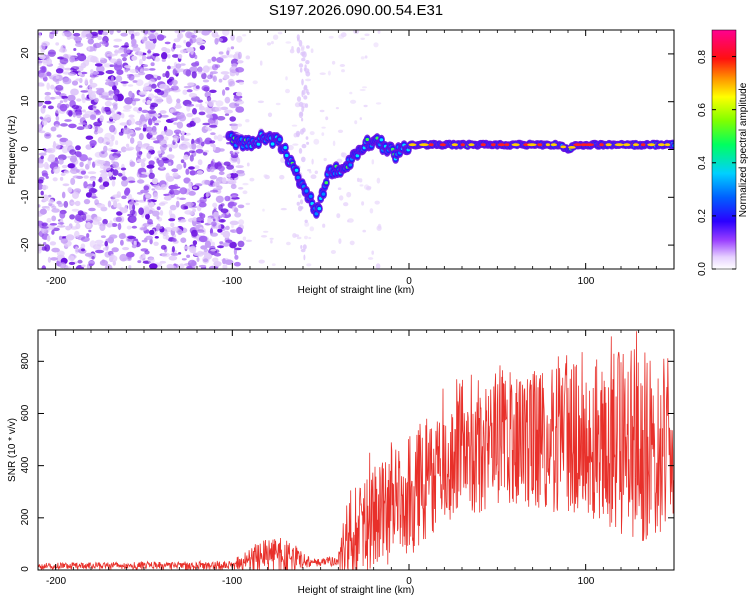 The width and height of the screenshot is (750, 600). Describe the element at coordinates (724, 163) in the screenshot. I see `colorbar-ticks` at that location.